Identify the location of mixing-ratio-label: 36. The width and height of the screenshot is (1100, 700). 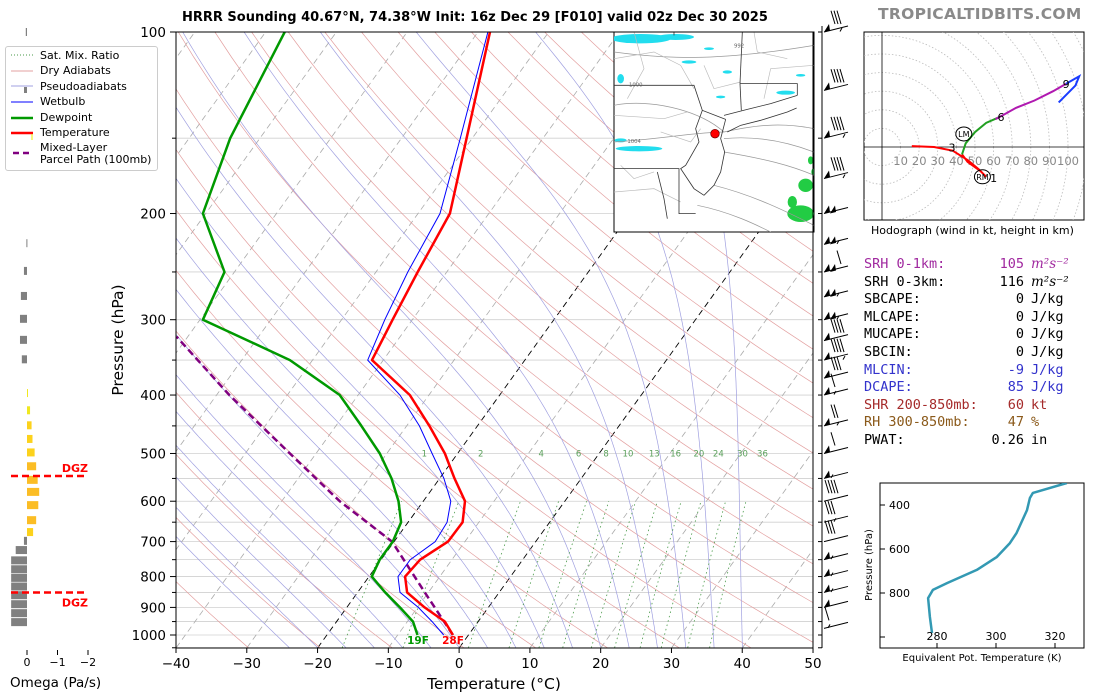
(762, 455).